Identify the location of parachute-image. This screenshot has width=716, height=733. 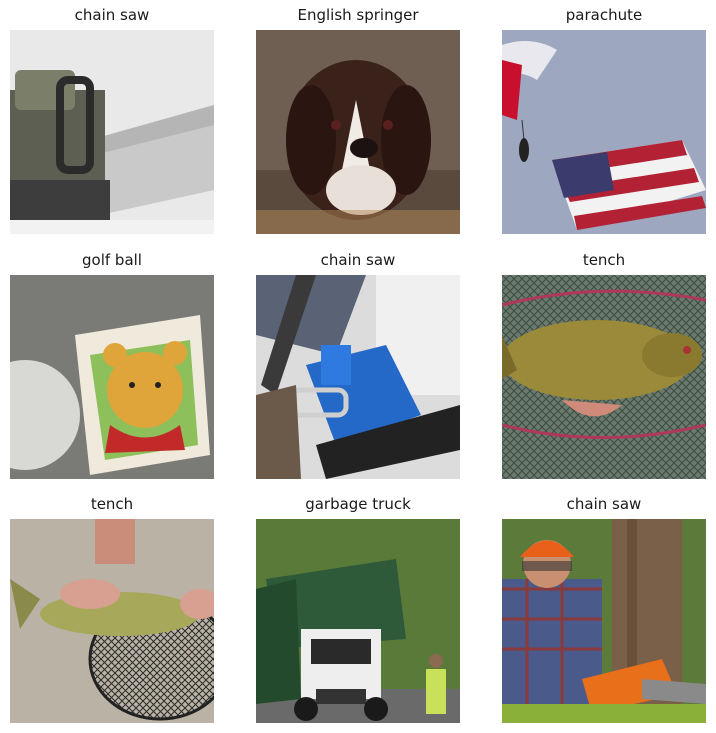
(604, 132).